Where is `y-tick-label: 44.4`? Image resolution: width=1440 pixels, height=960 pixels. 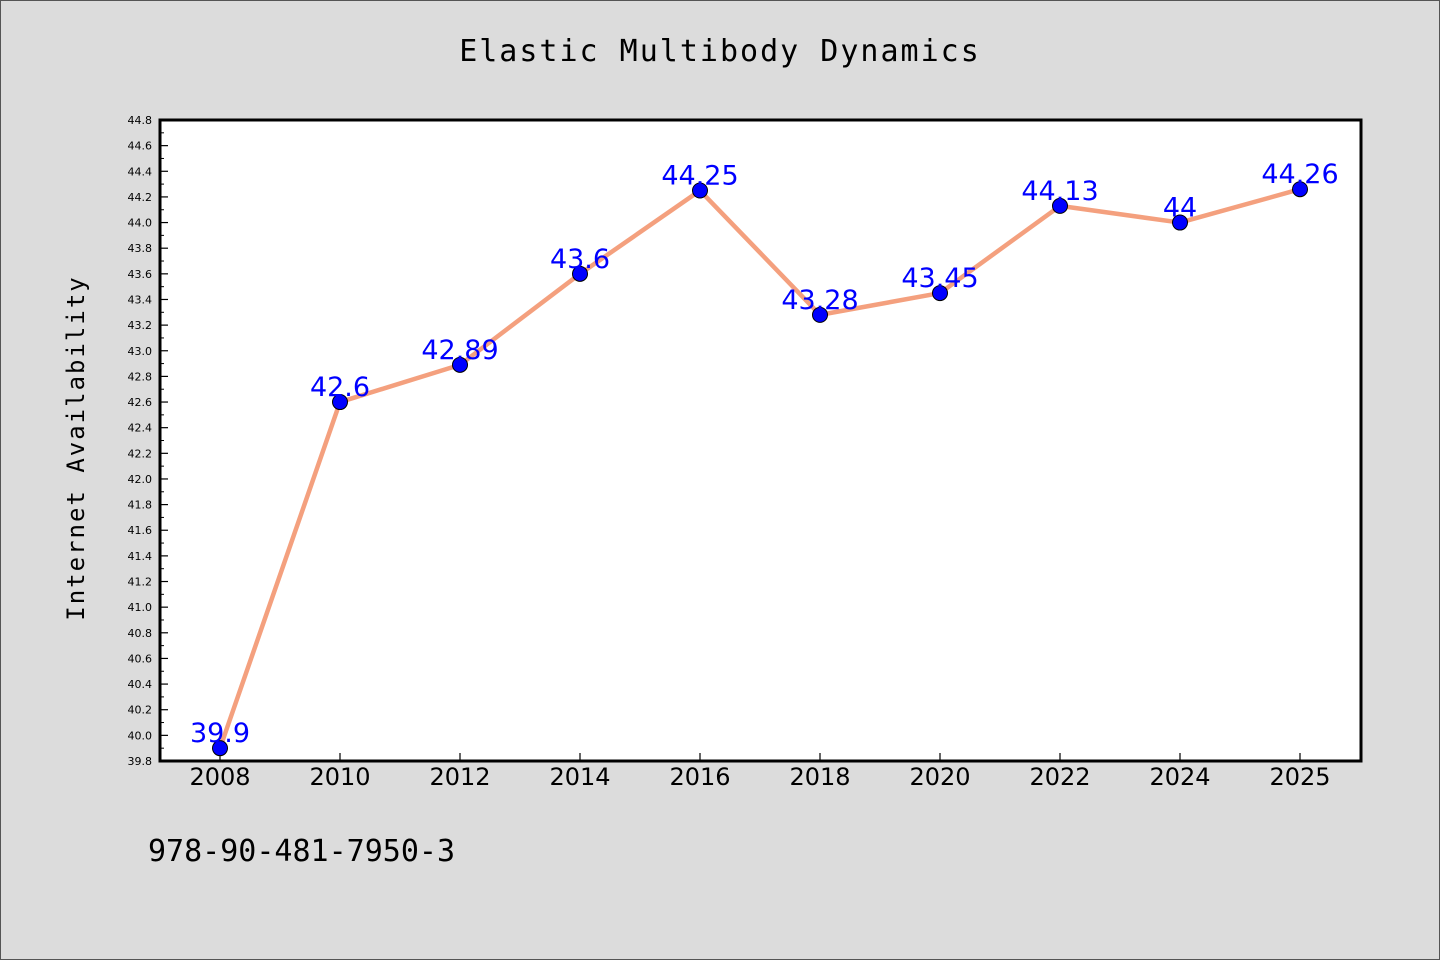
y-tick-label: 44.4 is located at coordinates (140, 171).